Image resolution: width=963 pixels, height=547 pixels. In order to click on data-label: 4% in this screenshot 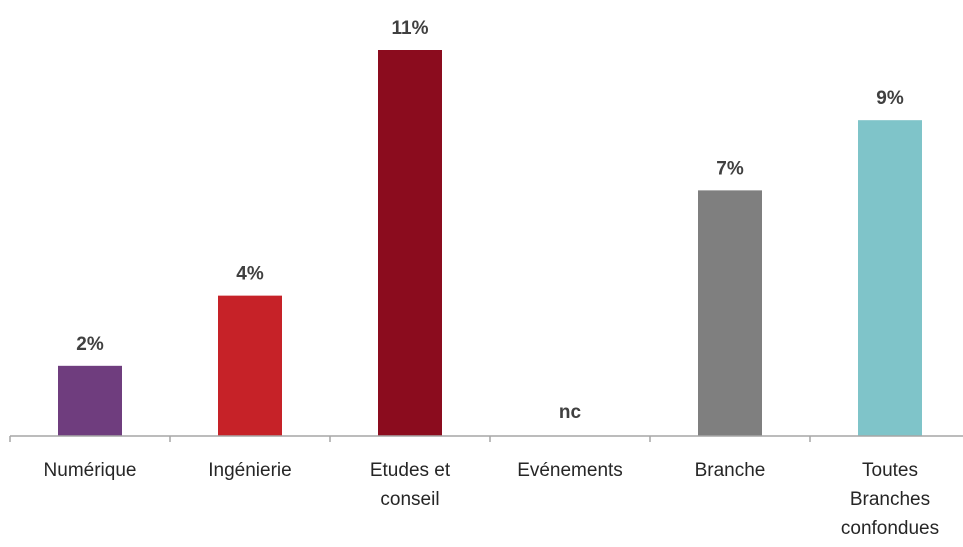, I will do `click(250, 274)`.